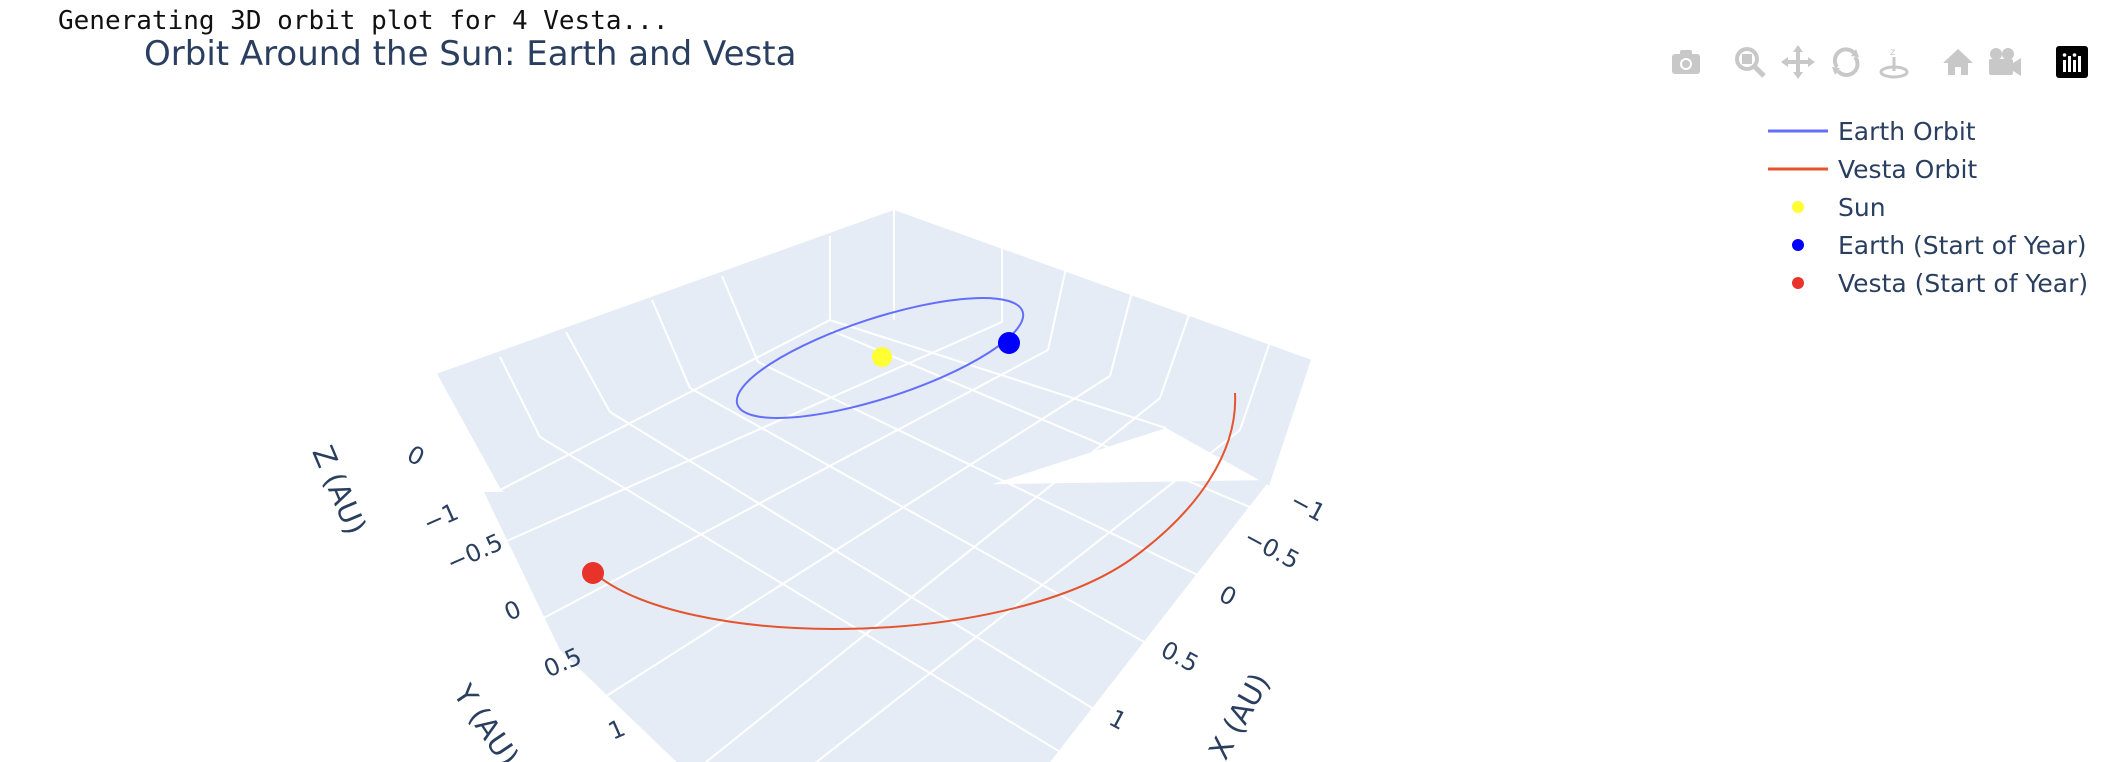  Describe the element at coordinates (1907, 131) in the screenshot. I see `legend-label: Earth Orbit` at that location.